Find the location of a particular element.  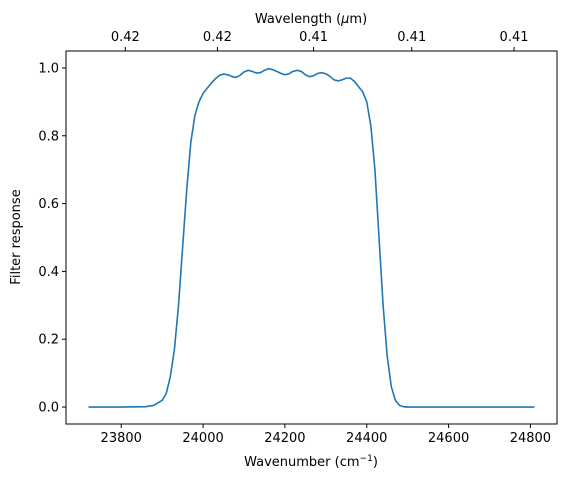

x-tick-label: 24000 is located at coordinates (202, 438).